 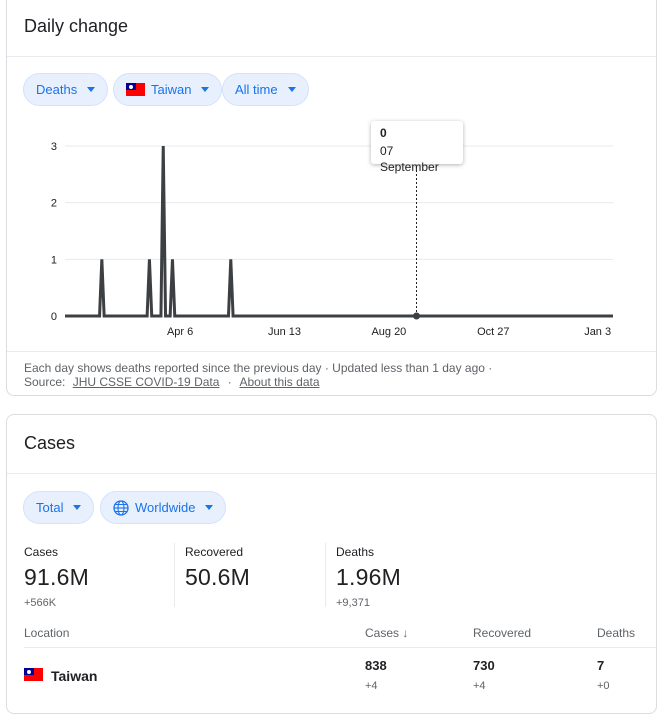 What do you see at coordinates (388, 332) in the screenshot?
I see `x-tick-label: Aug 20` at bounding box center [388, 332].